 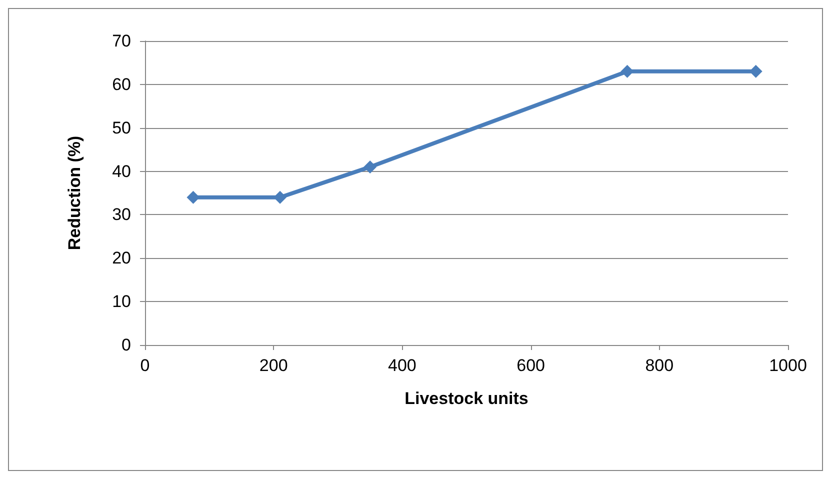 I want to click on x-tick-label: 400, so click(x=402, y=365).